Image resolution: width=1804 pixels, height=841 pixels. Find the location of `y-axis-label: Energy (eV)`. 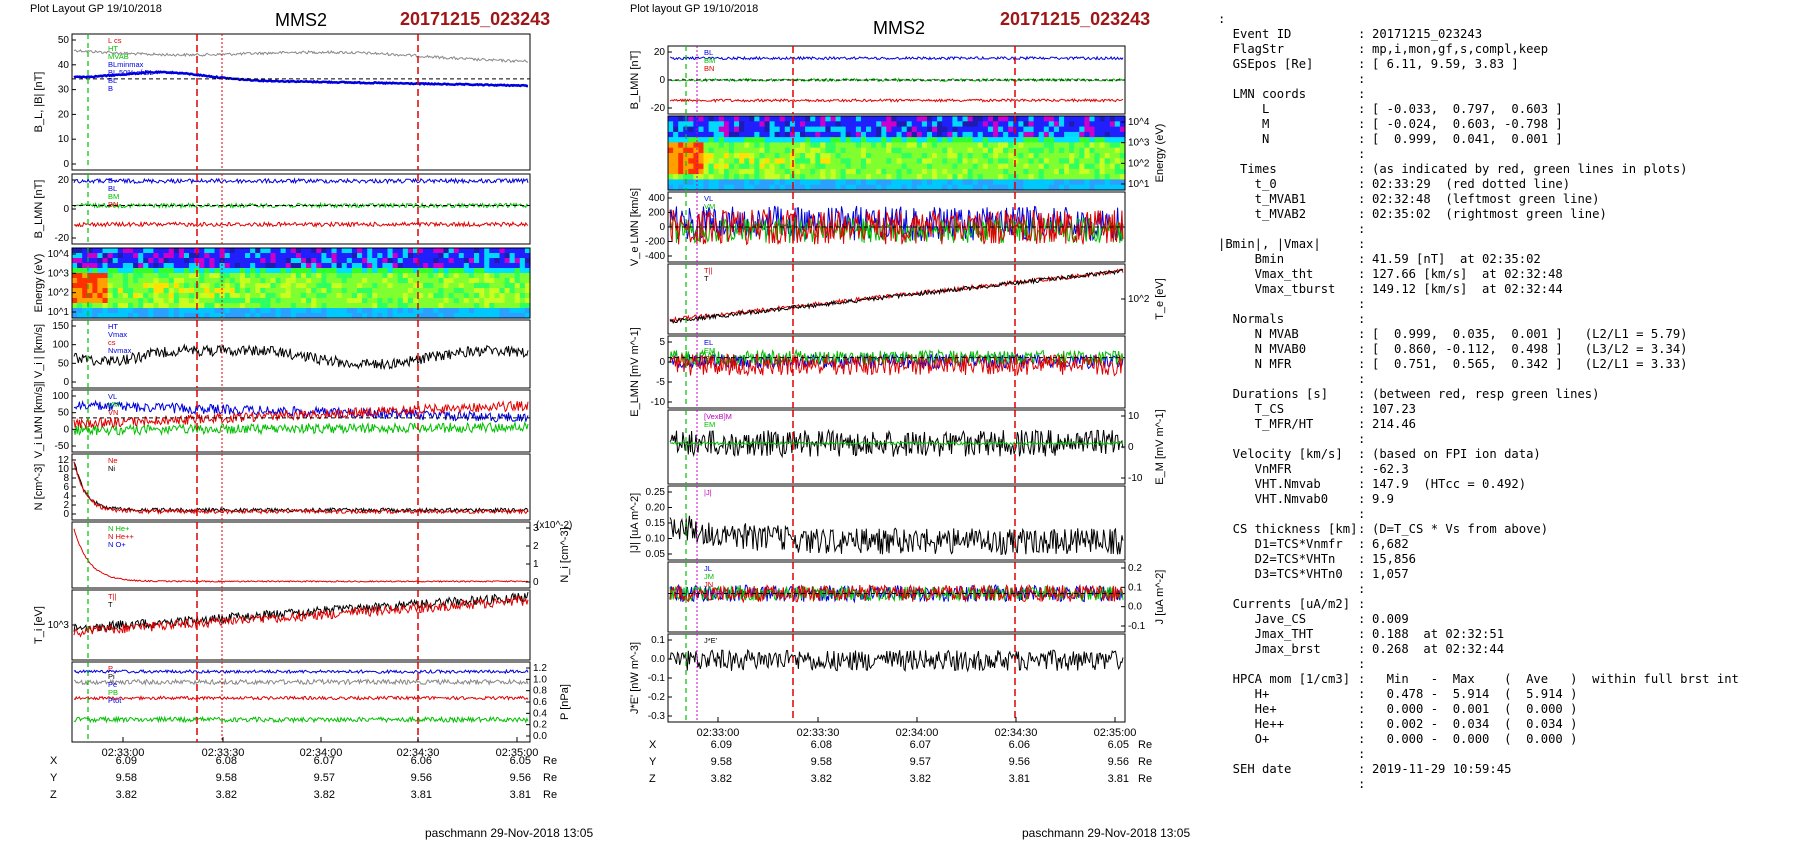

y-axis-label: Energy (eV) is located at coordinates (1160, 153).